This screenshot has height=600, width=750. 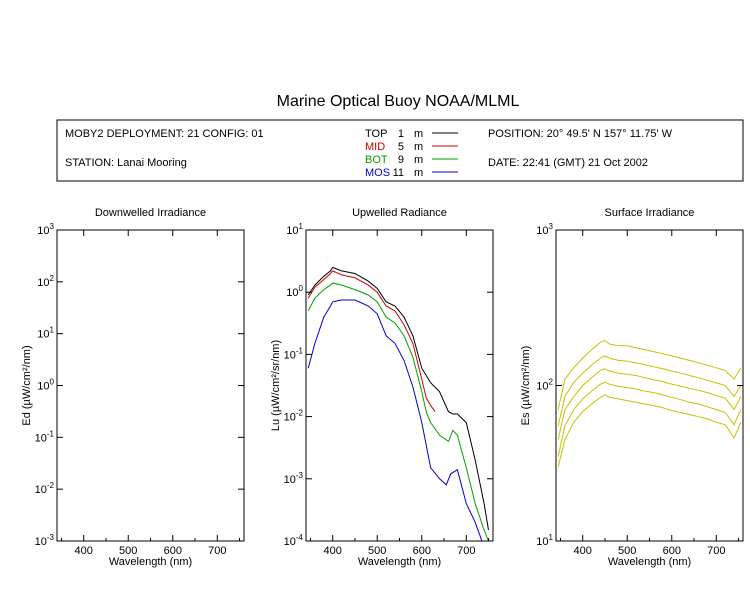 What do you see at coordinates (650, 213) in the screenshot?
I see `panel-title: Surface Irradiance` at bounding box center [650, 213].